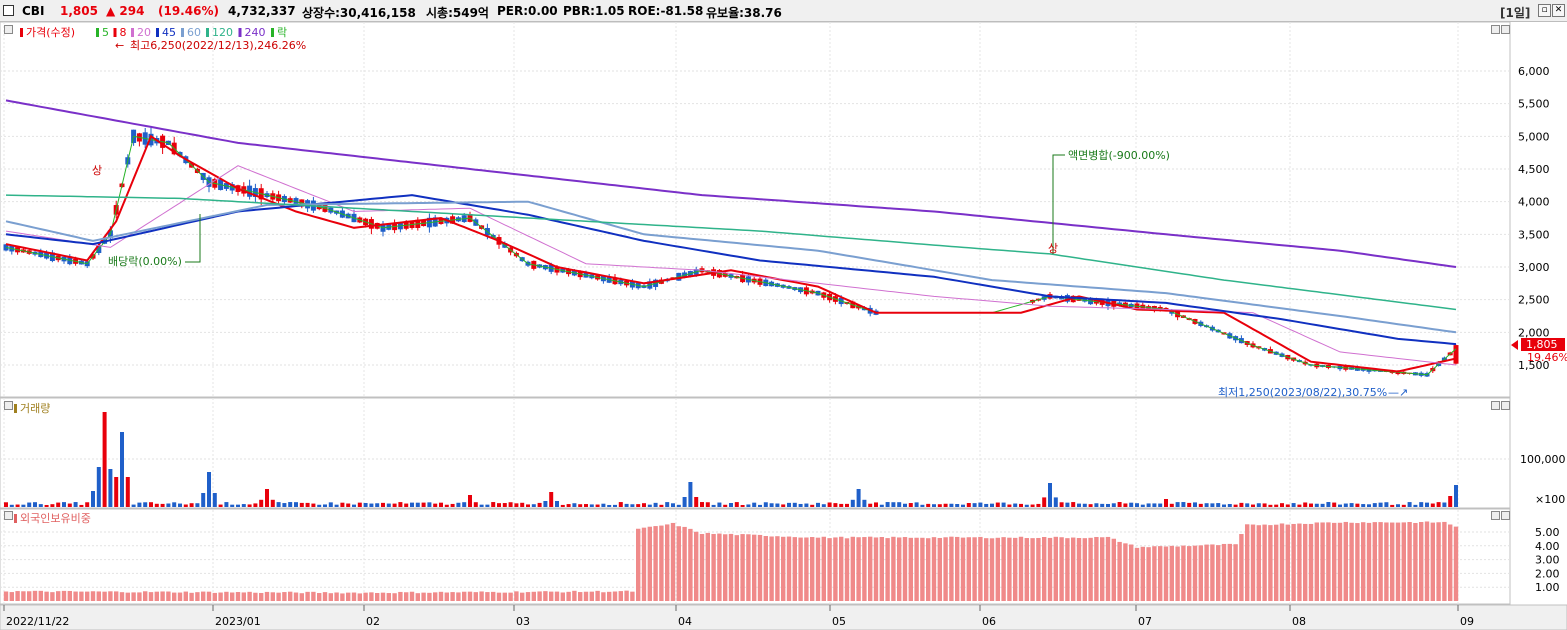 This screenshot has width=1567, height=630. I want to click on price-panel-checkbox, so click(8, 29).